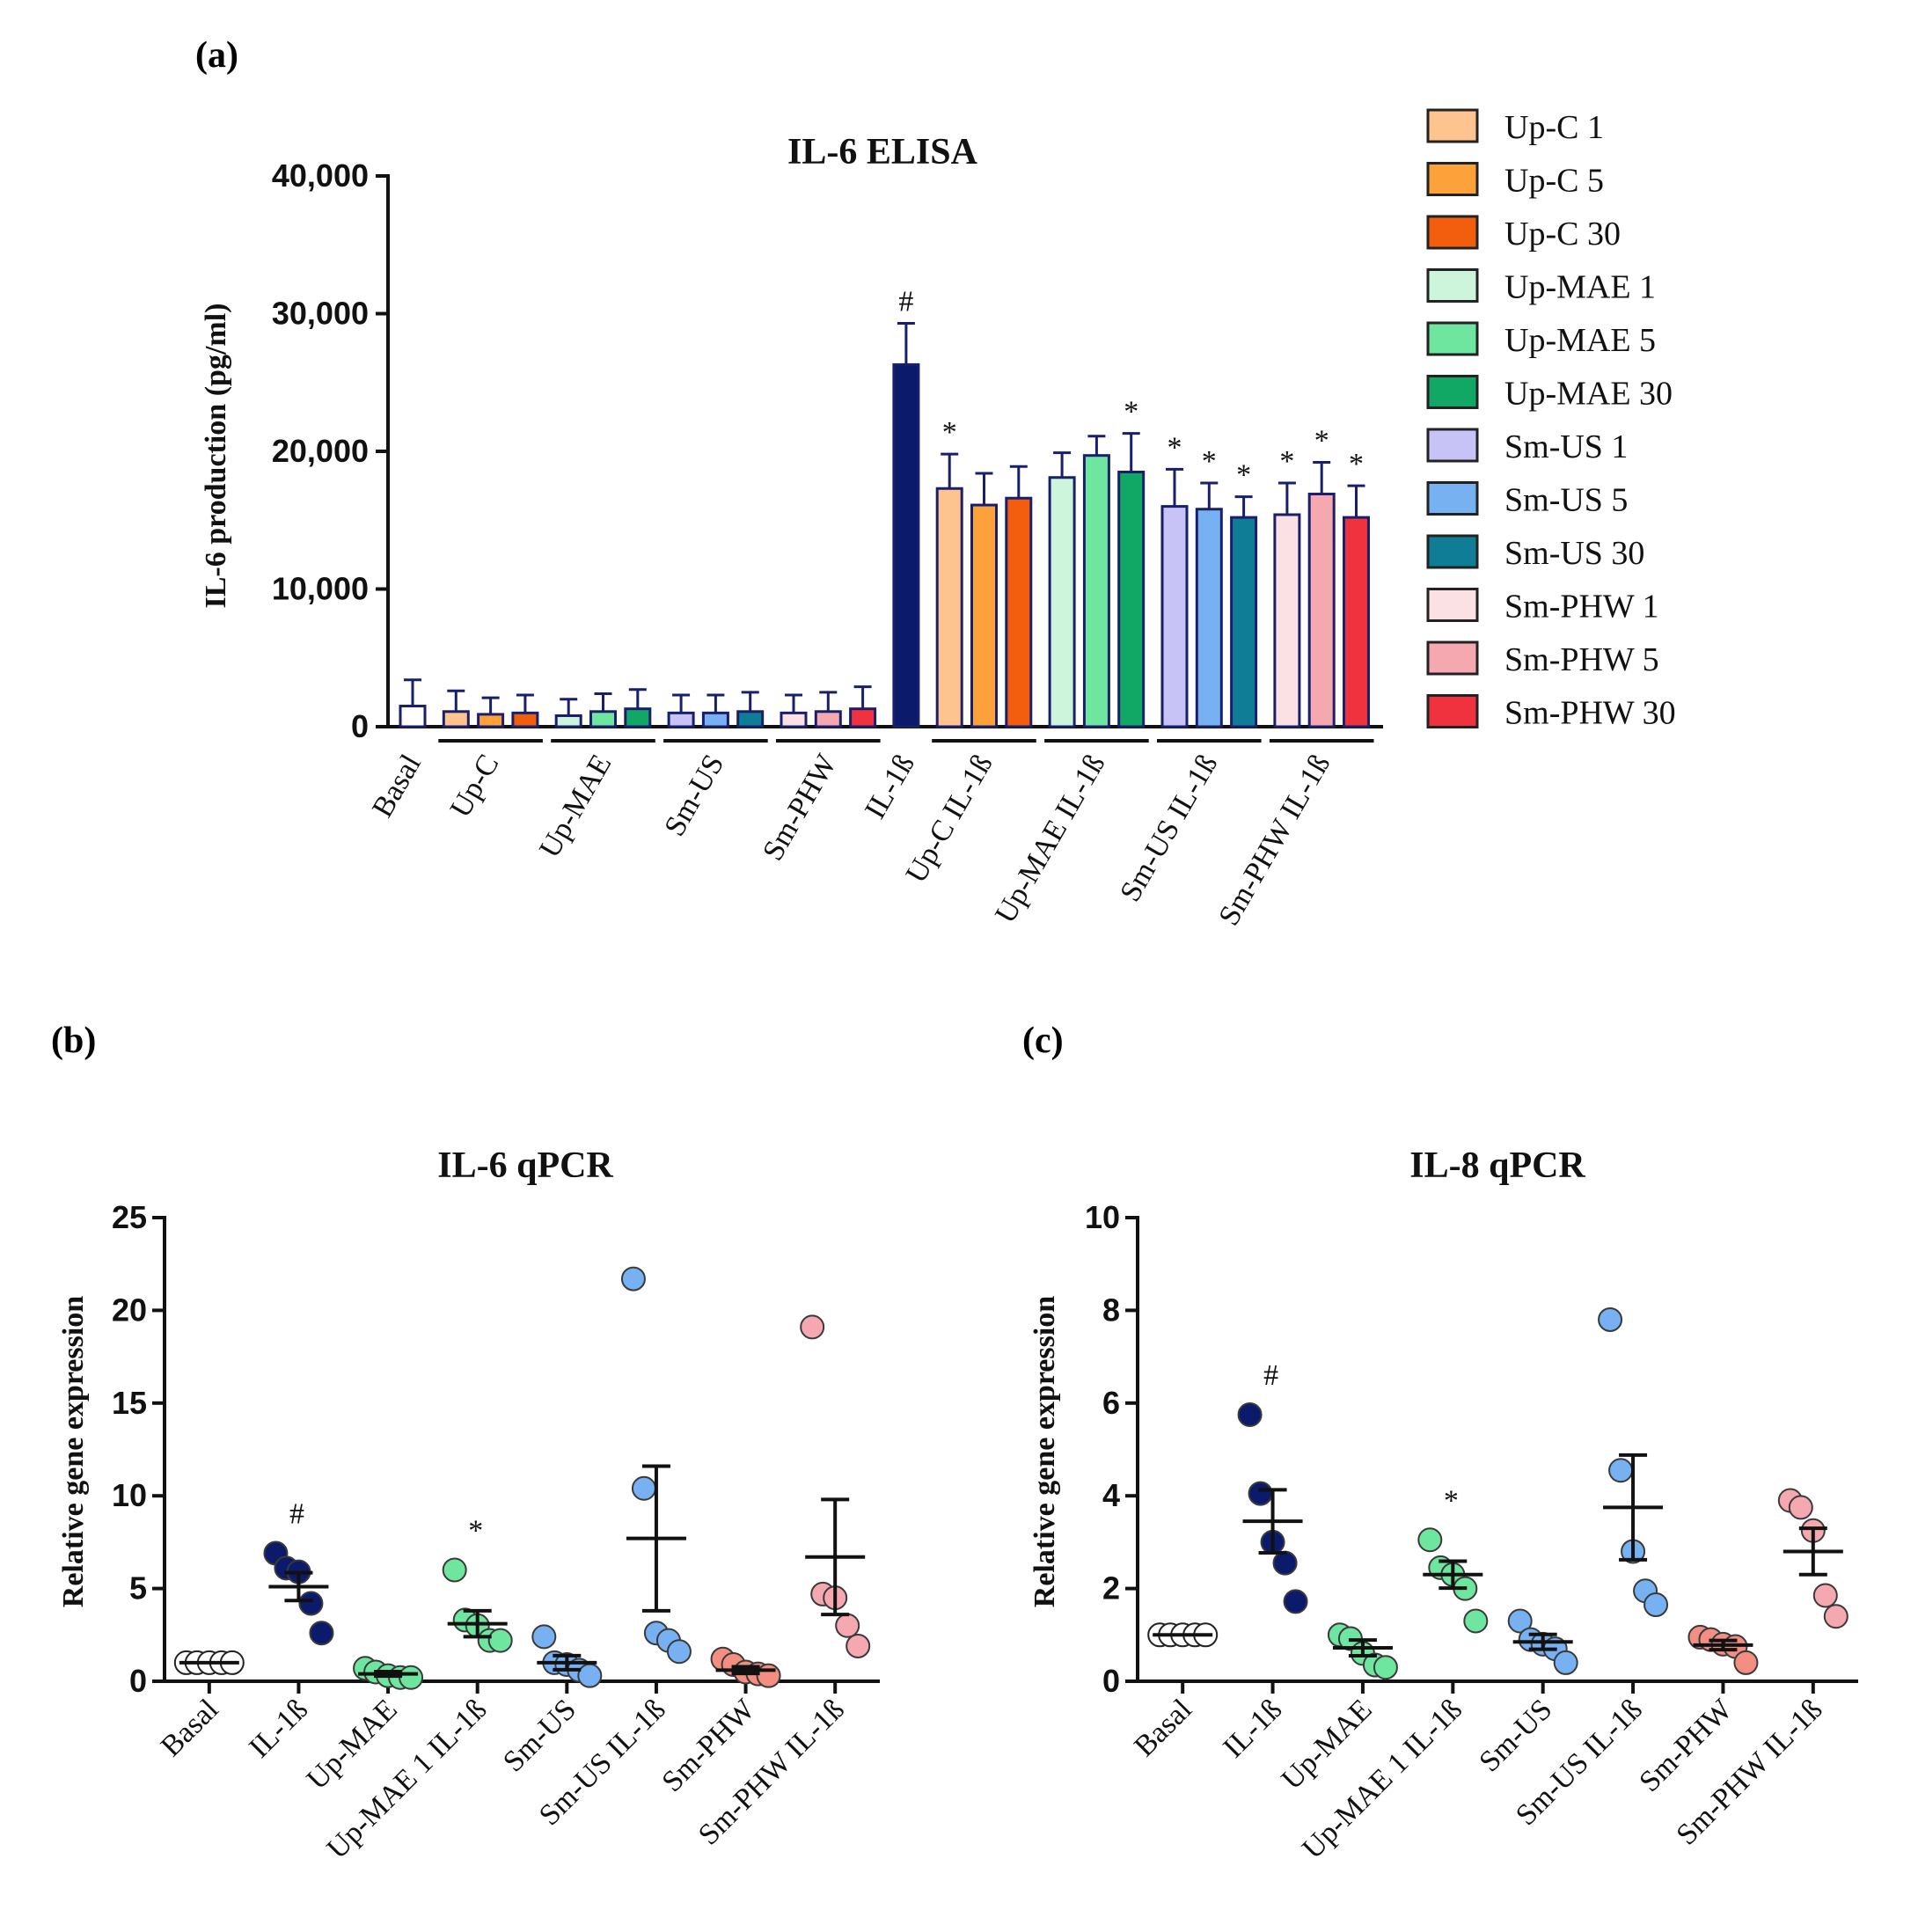 This screenshot has width=1918, height=1932. What do you see at coordinates (73, 1452) in the screenshot?
I see `chart-b-ylabel: Relative gene expression` at bounding box center [73, 1452].